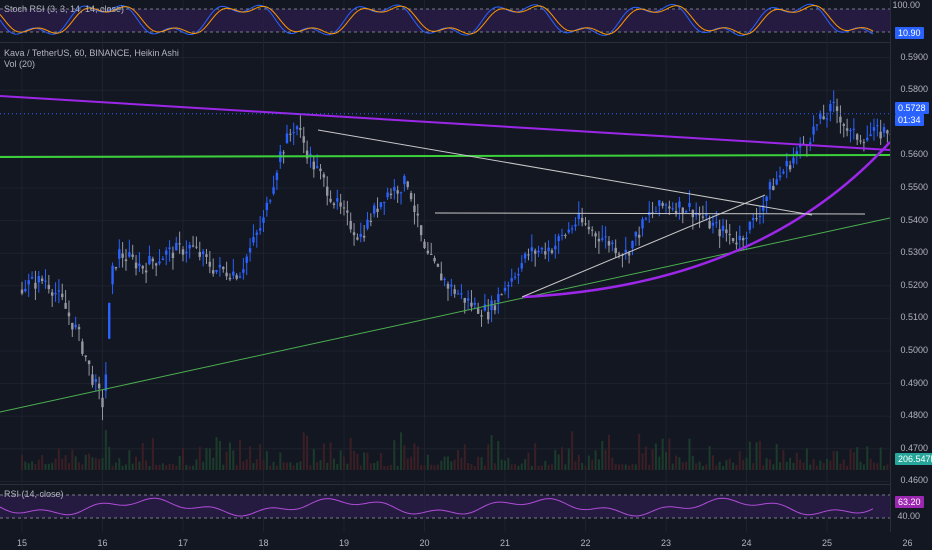 This screenshot has height=550, width=932. I want to click on rsi-value-badge: 63.20, so click(909, 502).